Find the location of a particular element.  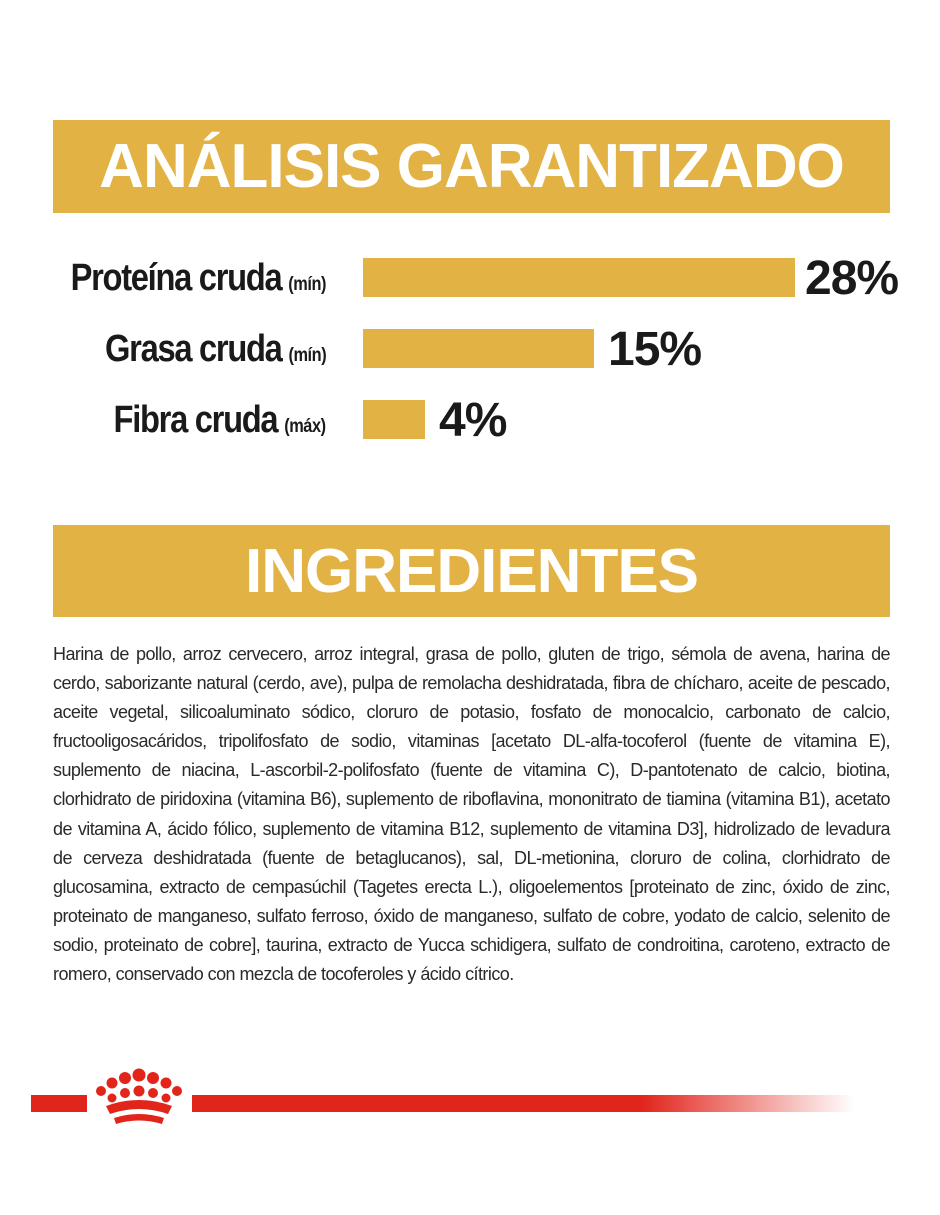

nutrient-label: Fibra cruda (máx) is located at coordinates (220, 422).